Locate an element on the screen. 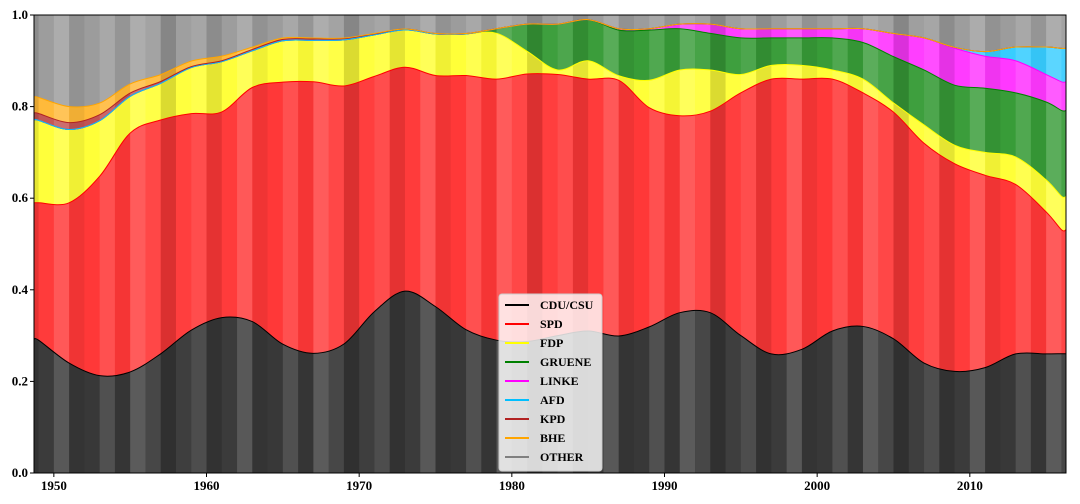  legend-label-linke: LINKE is located at coordinates (559, 381).